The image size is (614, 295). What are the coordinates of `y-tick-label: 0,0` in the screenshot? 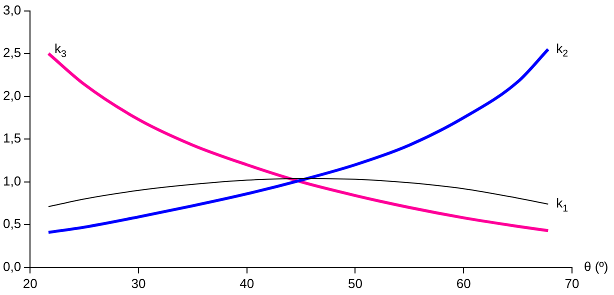 It's located at (12, 266).